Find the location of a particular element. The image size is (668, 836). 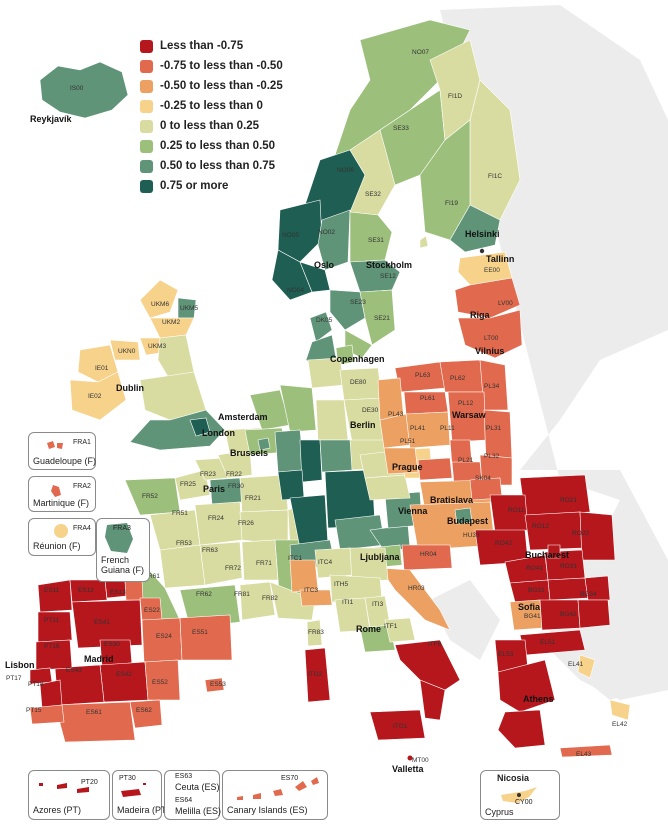

region-code-label: PT15 is located at coordinates (34, 710).